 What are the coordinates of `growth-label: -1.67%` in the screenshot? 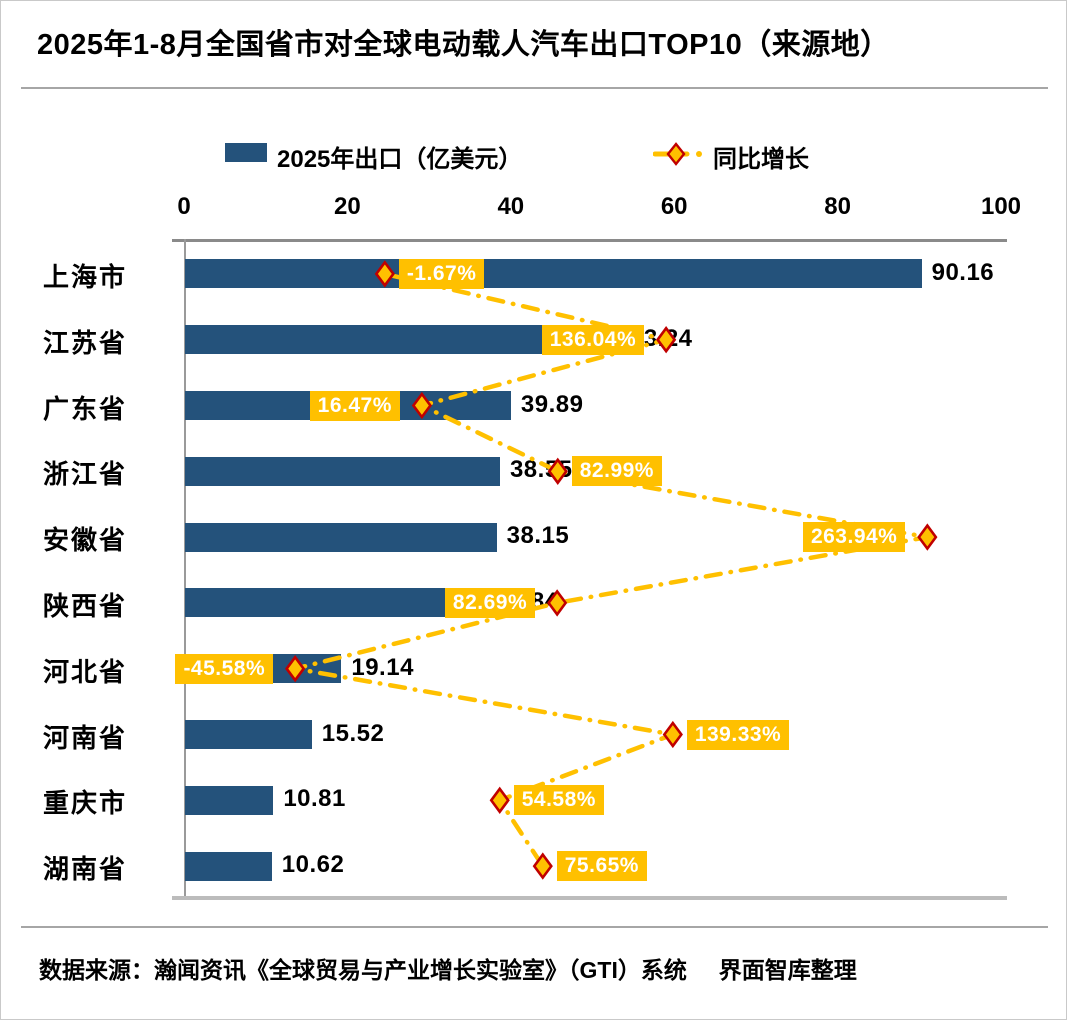 It's located at (441, 273).